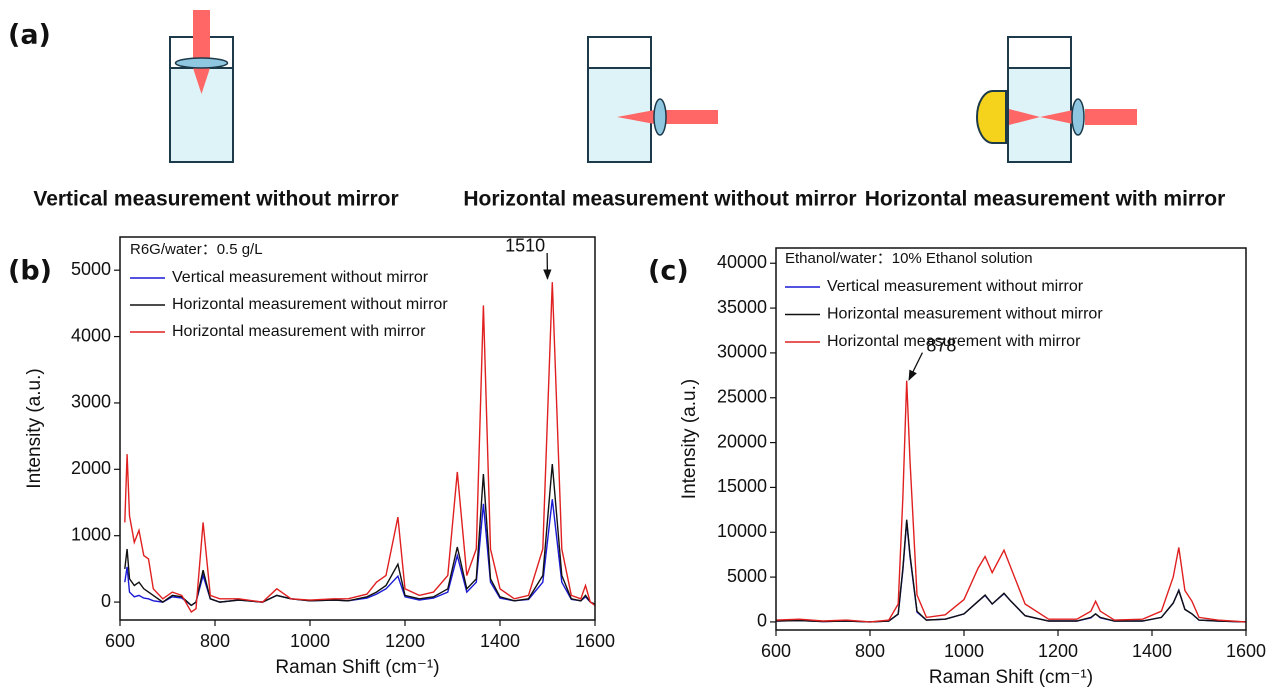  Describe the element at coordinates (29, 35) in the screenshot. I see `panel-label: (a)` at that location.